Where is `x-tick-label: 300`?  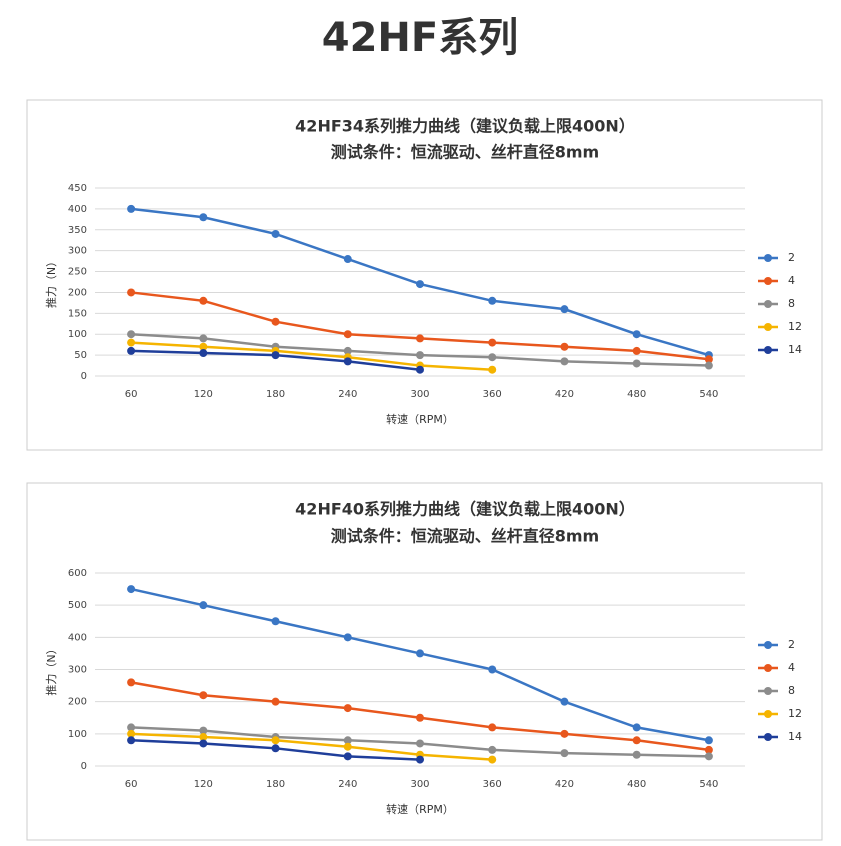 x-tick-label: 300 is located at coordinates (419, 784).